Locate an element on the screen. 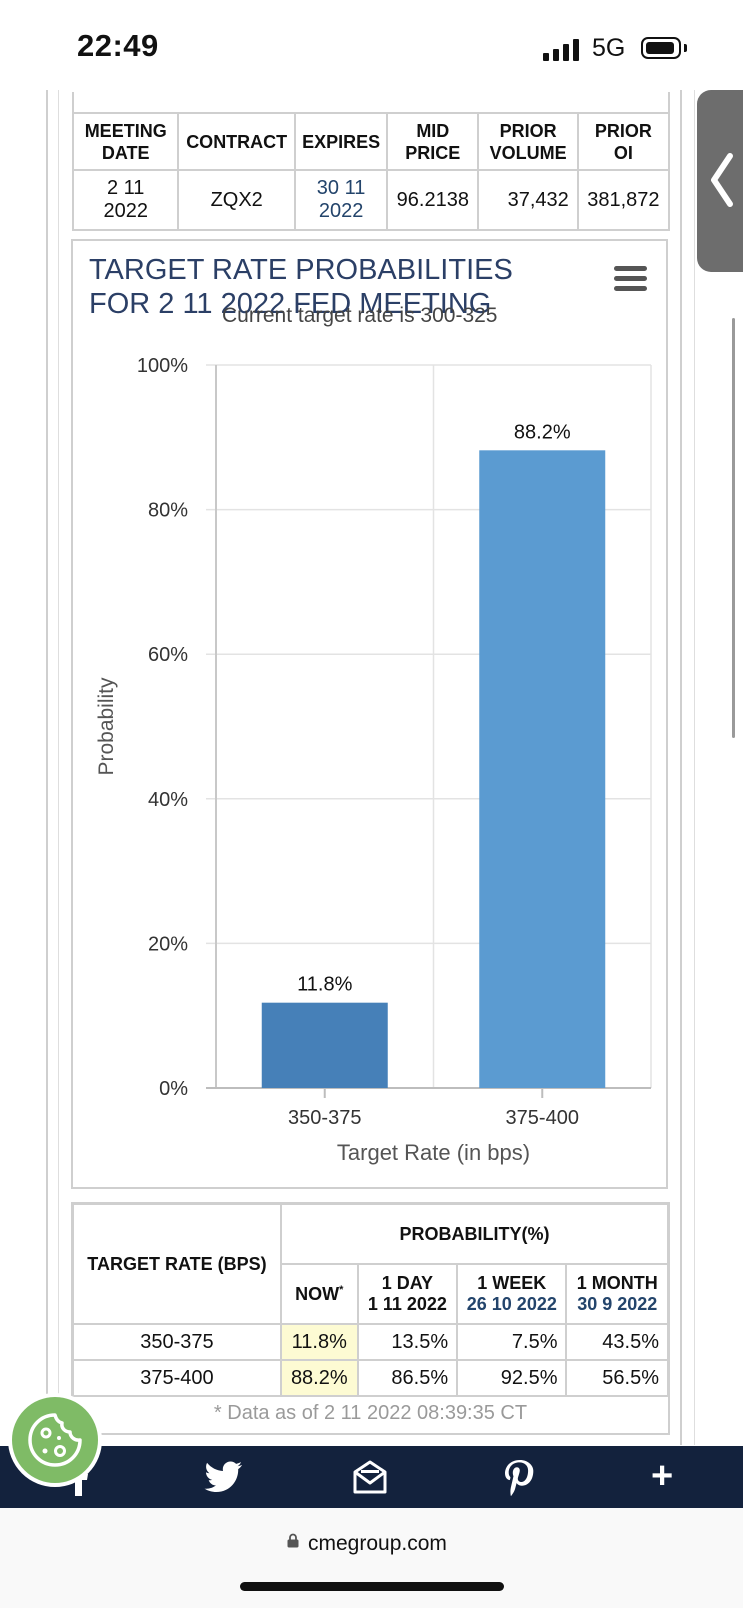 This screenshot has width=743, height=1608. header-1-month: 1 MONTH 30 9 2022 is located at coordinates (617, 1294).